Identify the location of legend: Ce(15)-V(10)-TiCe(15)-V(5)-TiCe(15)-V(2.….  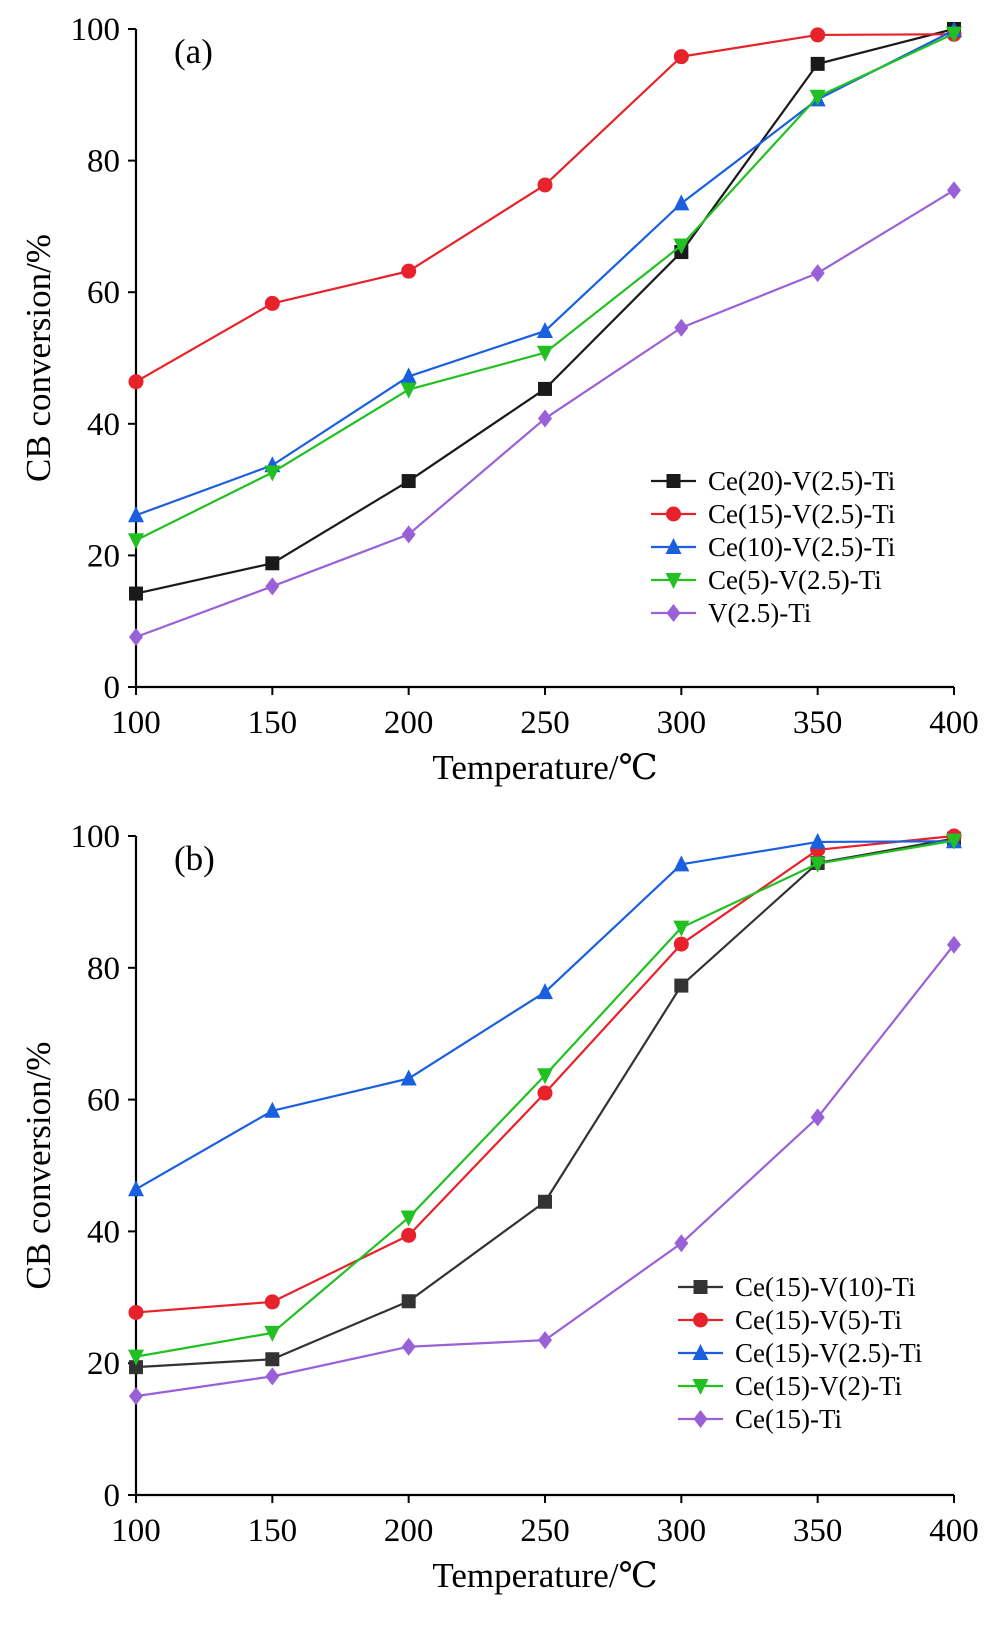
(800, 1353).